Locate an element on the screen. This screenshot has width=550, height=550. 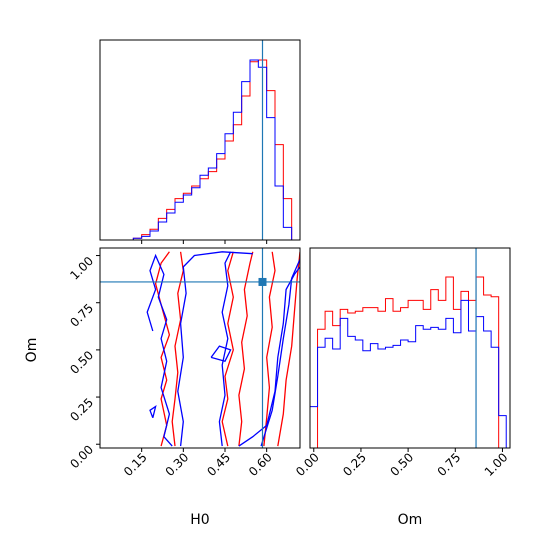
om-histogram-blue-step is located at coordinates (408, 373).